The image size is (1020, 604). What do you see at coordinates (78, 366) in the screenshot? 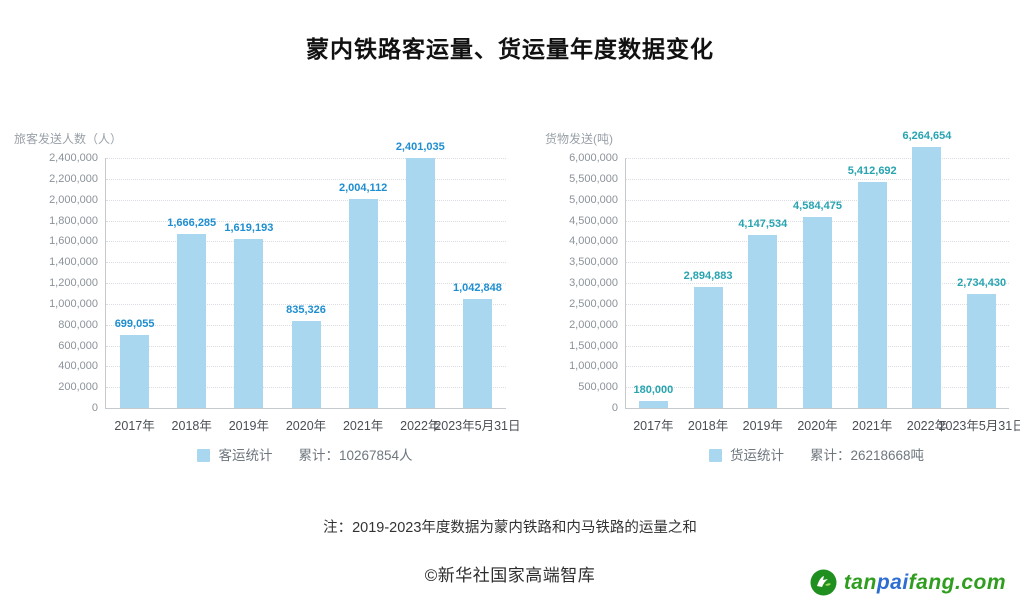
I see `y-axis-tick-label: 400,000` at bounding box center [78, 366].